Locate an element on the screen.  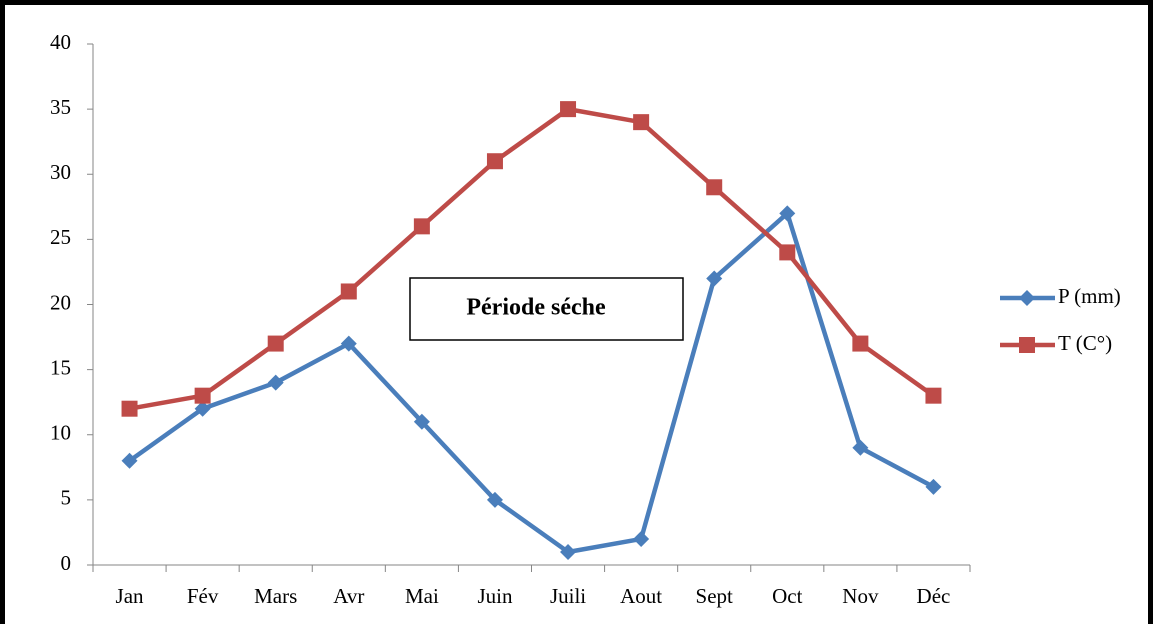
x-tick-label: Aout is located at coordinates (641, 596).